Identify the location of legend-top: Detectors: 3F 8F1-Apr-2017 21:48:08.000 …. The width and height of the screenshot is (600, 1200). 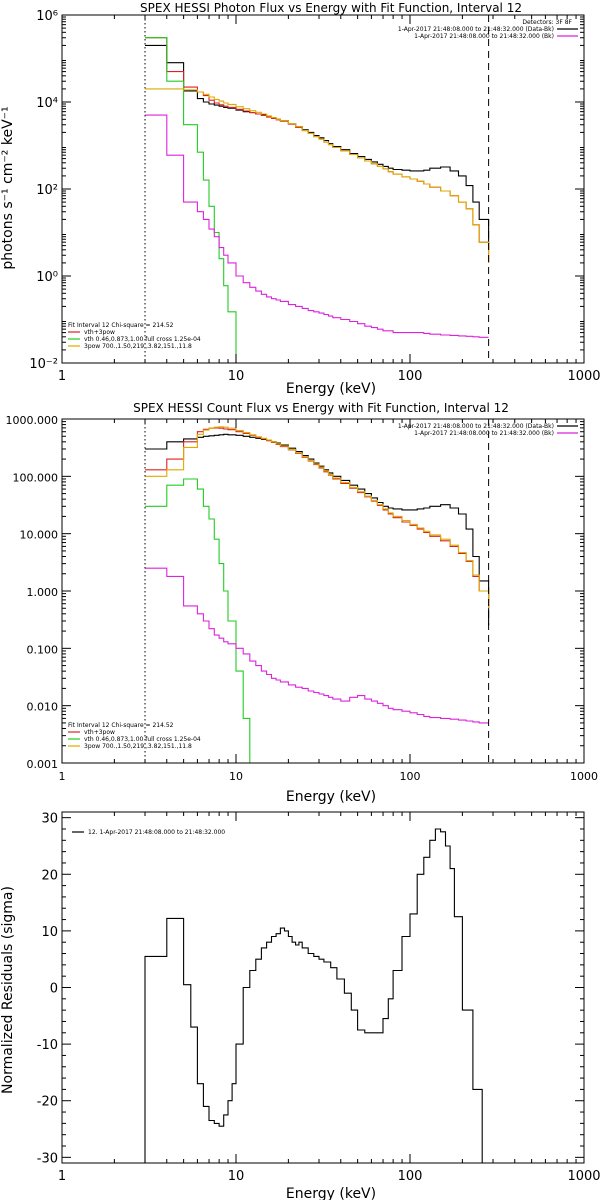
(488, 29).